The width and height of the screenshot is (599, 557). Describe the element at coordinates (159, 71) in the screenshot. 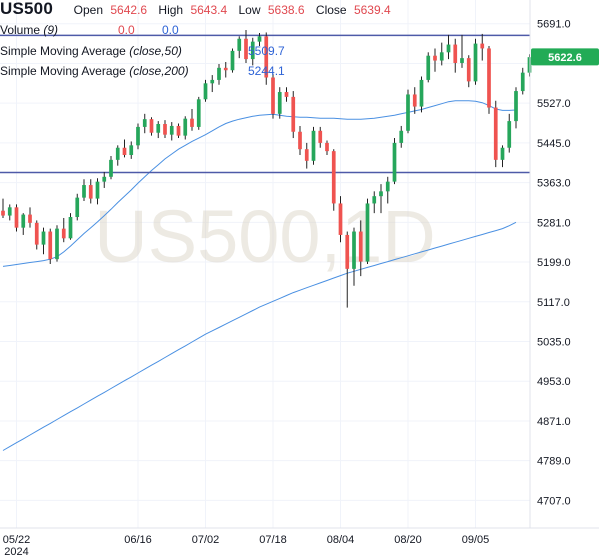

I see `sma200-param: (close,200)` at that location.